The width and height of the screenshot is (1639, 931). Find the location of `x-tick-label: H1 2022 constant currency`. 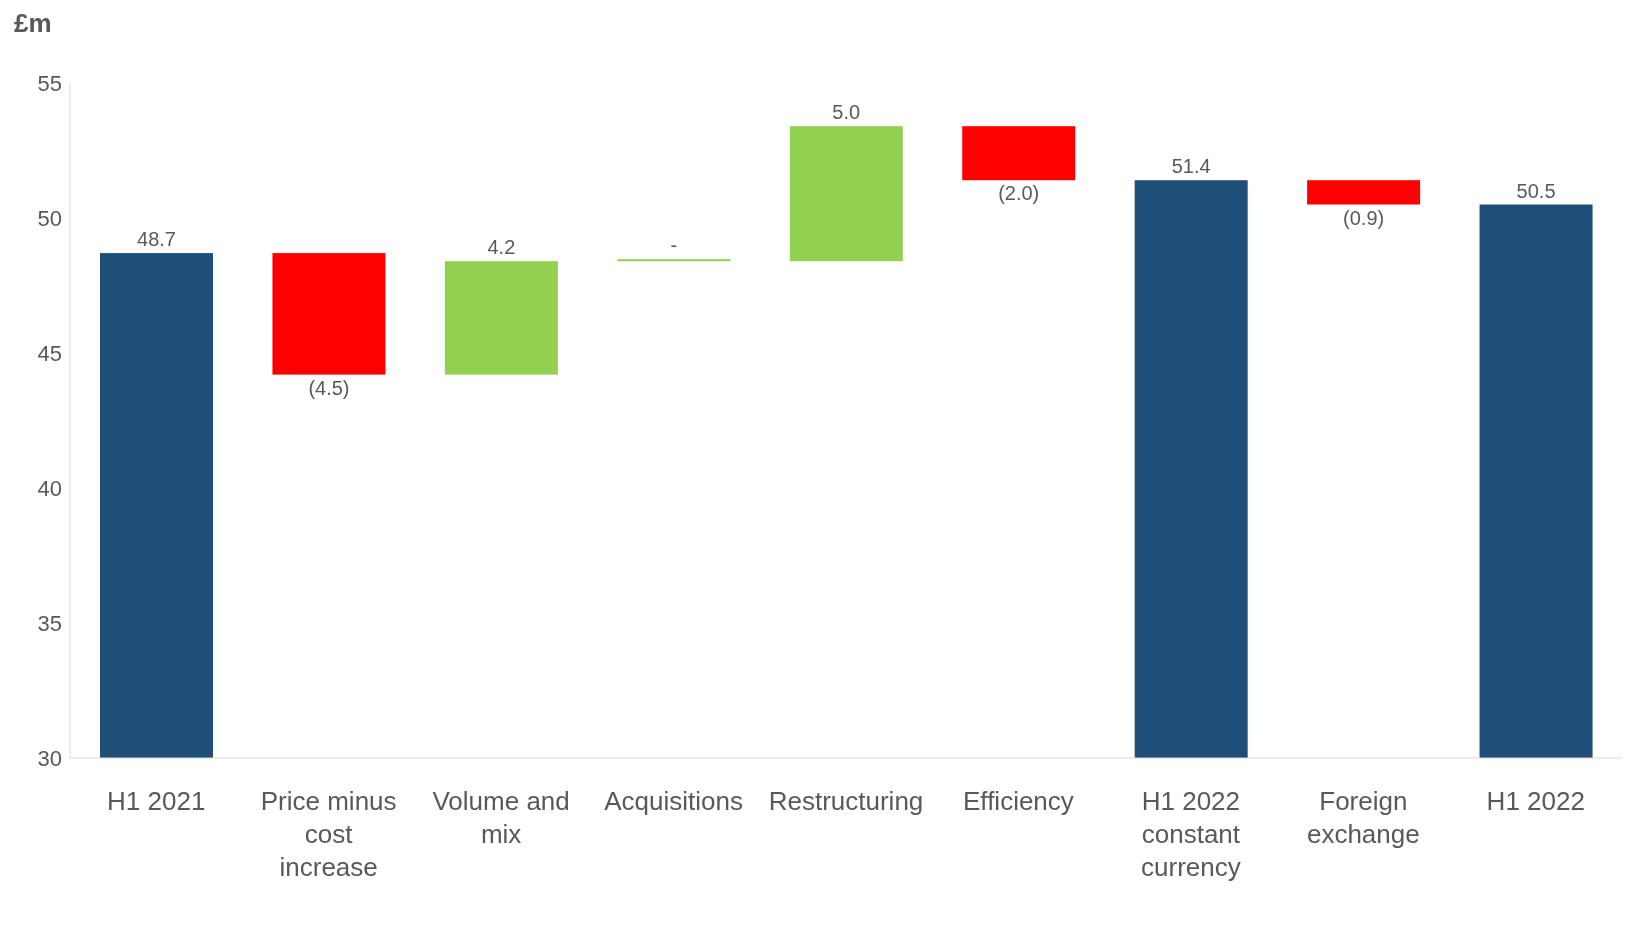

x-tick-label: H1 2022 constant currency is located at coordinates (1191, 834).